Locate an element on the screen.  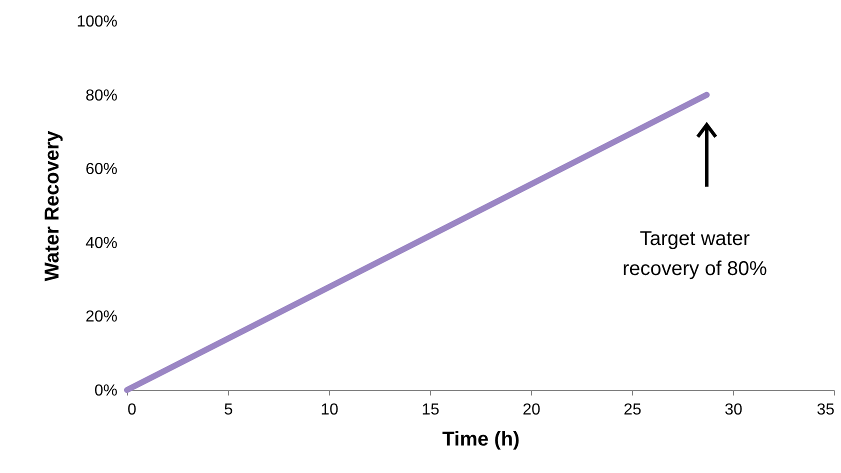
x-tick-label: 0 is located at coordinates (132, 410).